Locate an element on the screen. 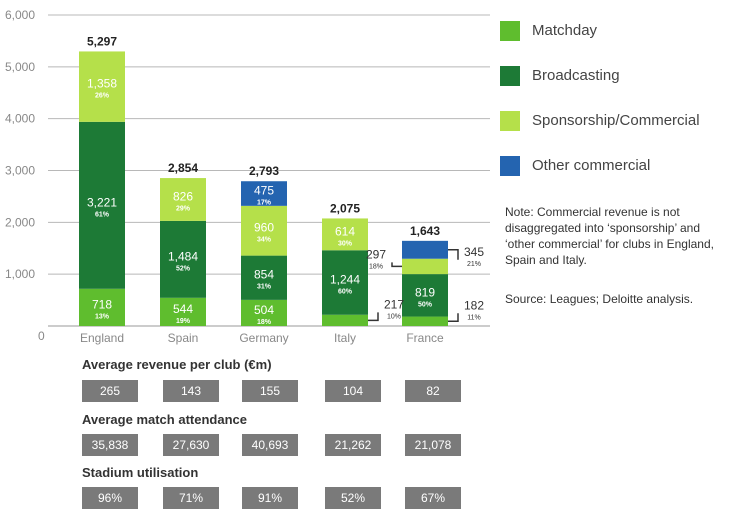  x-tick-label-germany: Germany is located at coordinates (263, 338).